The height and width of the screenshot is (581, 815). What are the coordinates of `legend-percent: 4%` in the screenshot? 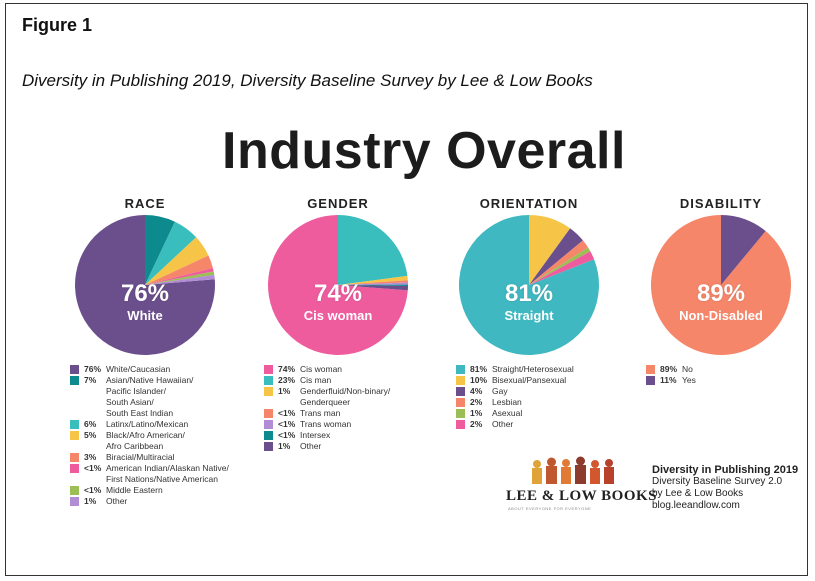 It's located at (476, 391).